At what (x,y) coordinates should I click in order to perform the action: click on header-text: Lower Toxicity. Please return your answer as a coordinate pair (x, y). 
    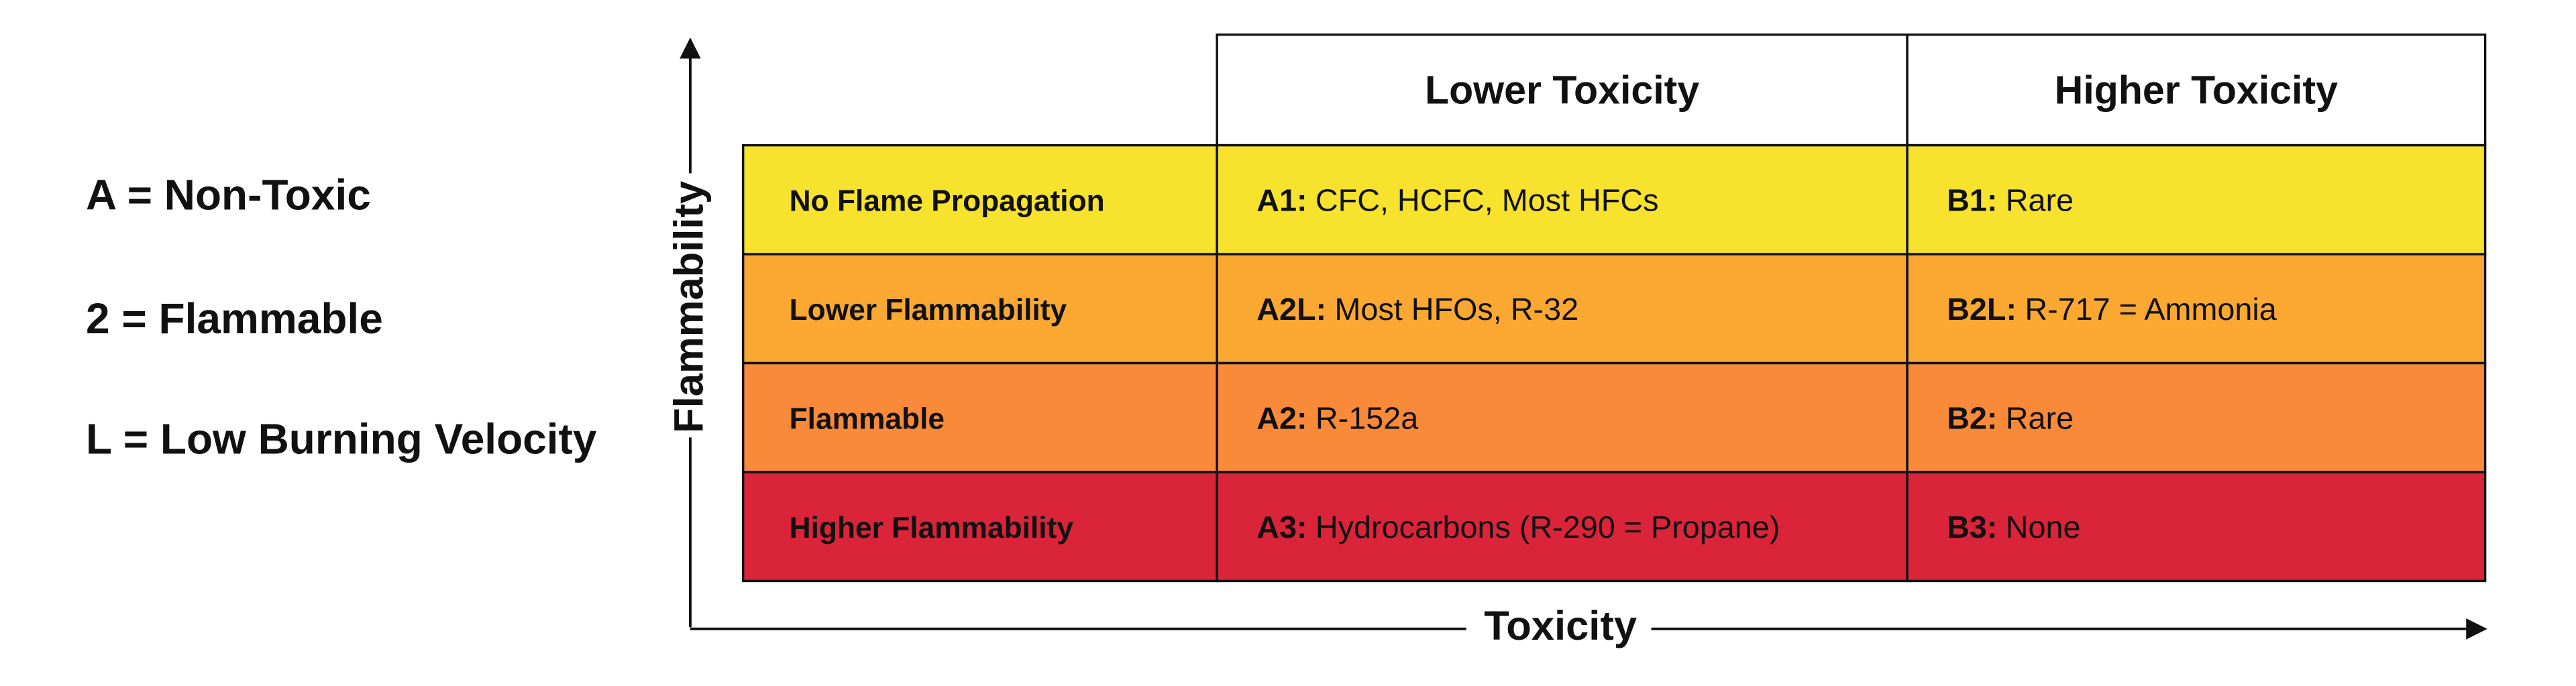
    Looking at the image, I should click on (1562, 90).